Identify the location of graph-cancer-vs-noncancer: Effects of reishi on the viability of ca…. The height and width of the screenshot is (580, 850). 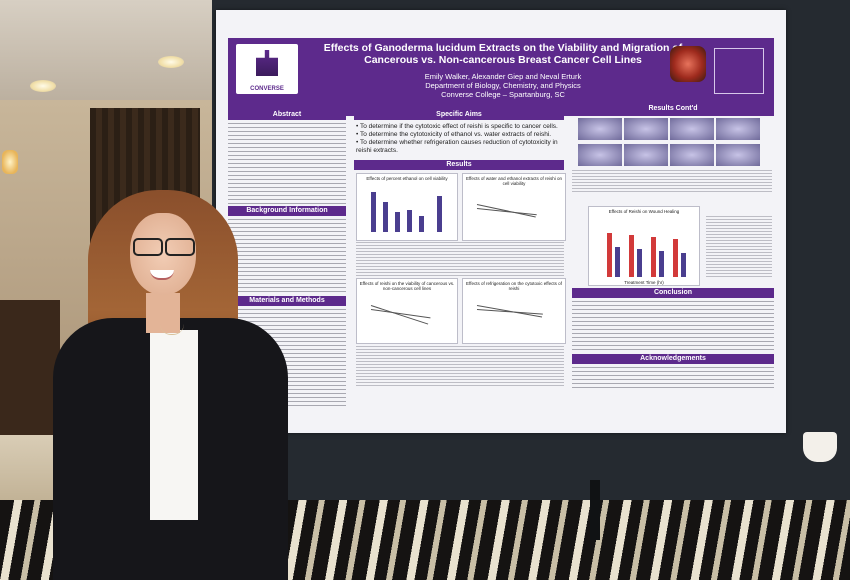
(407, 311).